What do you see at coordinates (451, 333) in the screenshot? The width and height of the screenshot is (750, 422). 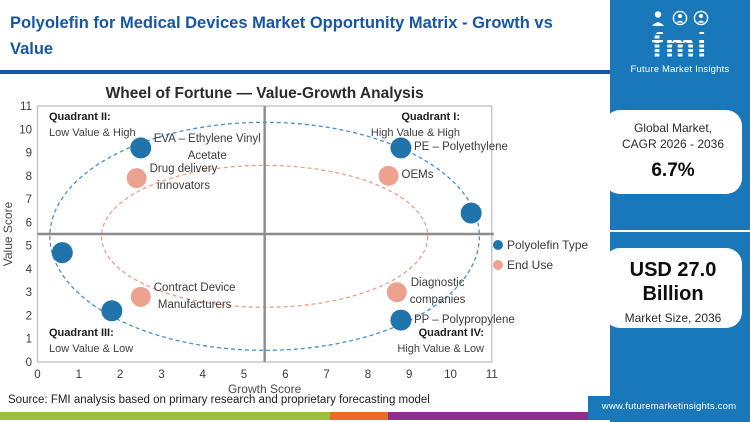 I see `quadrant-label: Quadrant IV:` at bounding box center [451, 333].